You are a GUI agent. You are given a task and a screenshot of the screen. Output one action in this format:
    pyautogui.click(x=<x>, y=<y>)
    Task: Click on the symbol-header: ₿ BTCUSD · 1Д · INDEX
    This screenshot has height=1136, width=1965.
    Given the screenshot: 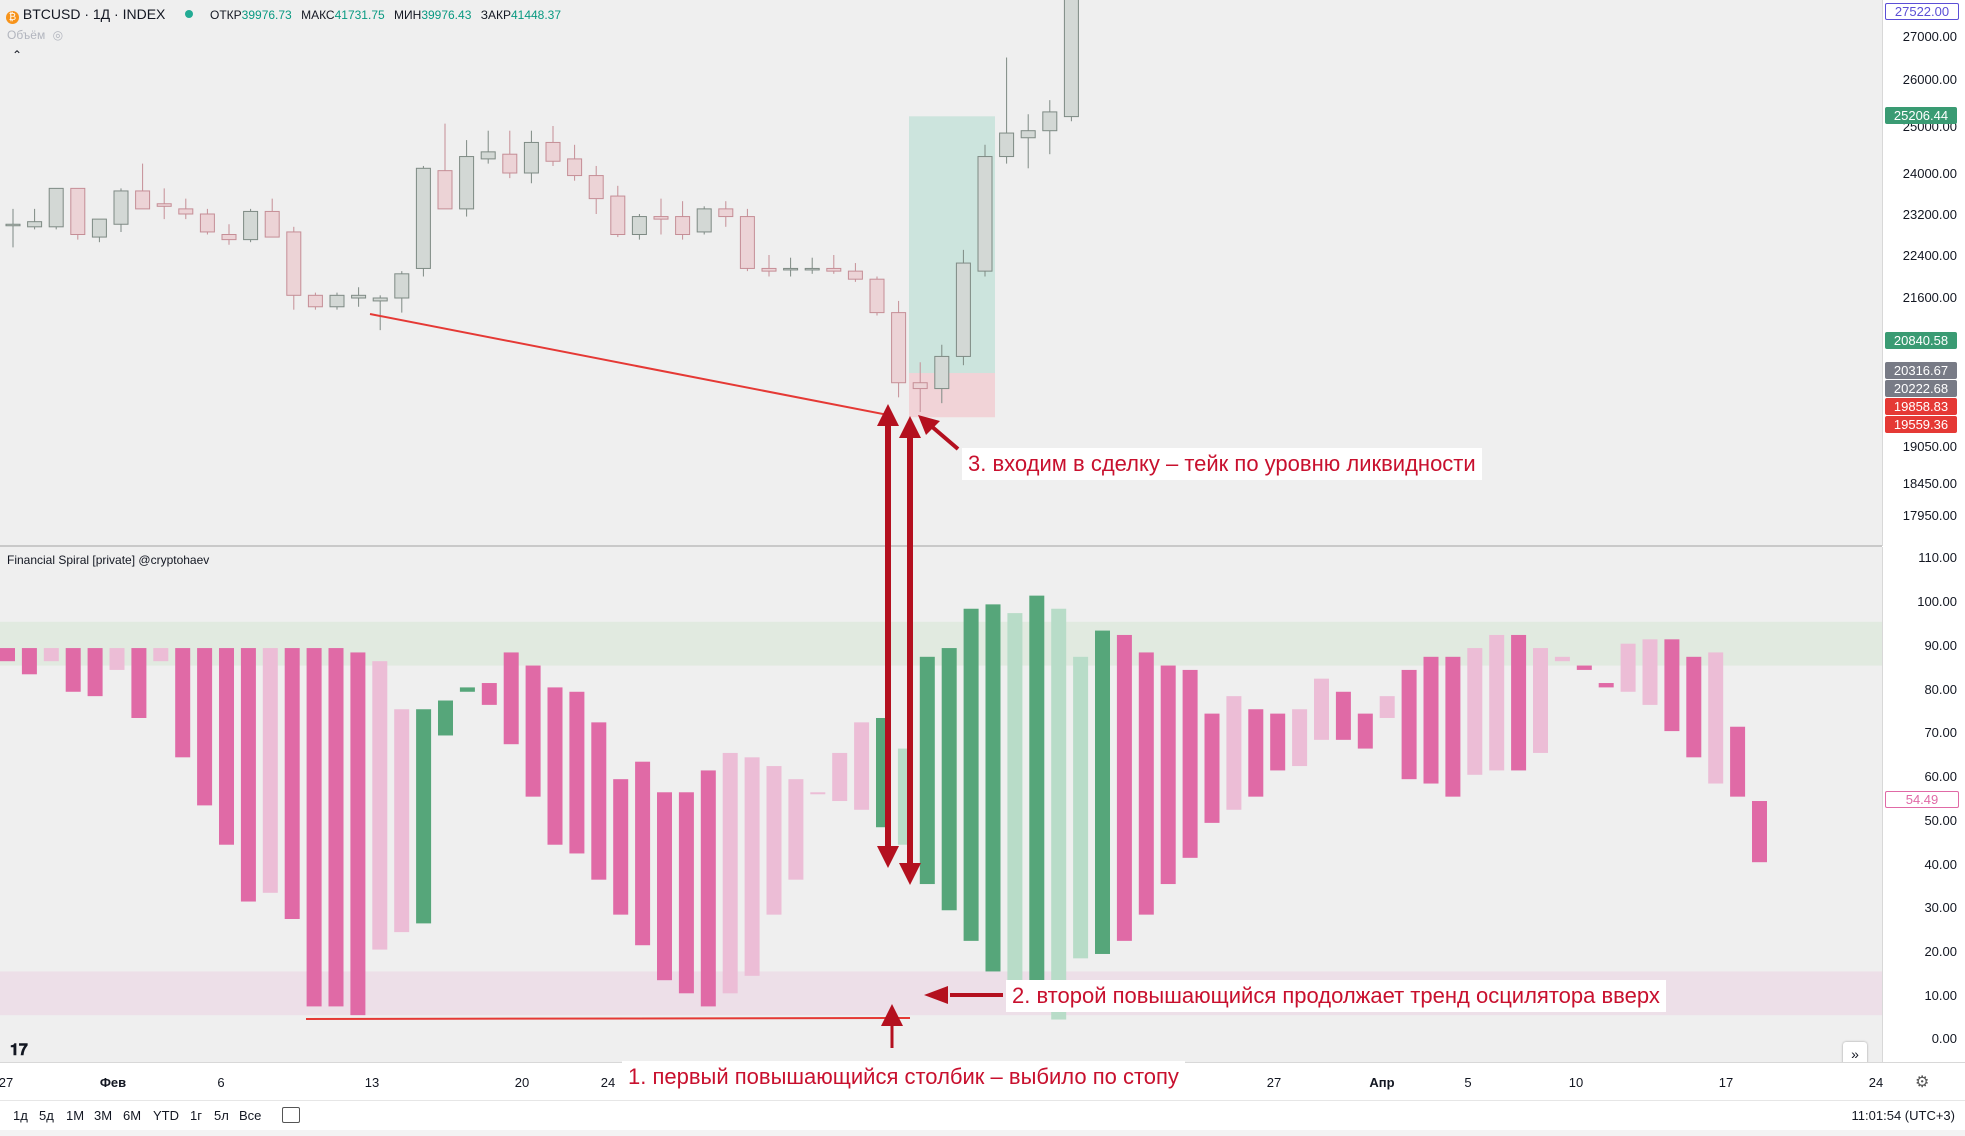 What is the action you would take?
    pyautogui.click(x=102, y=15)
    